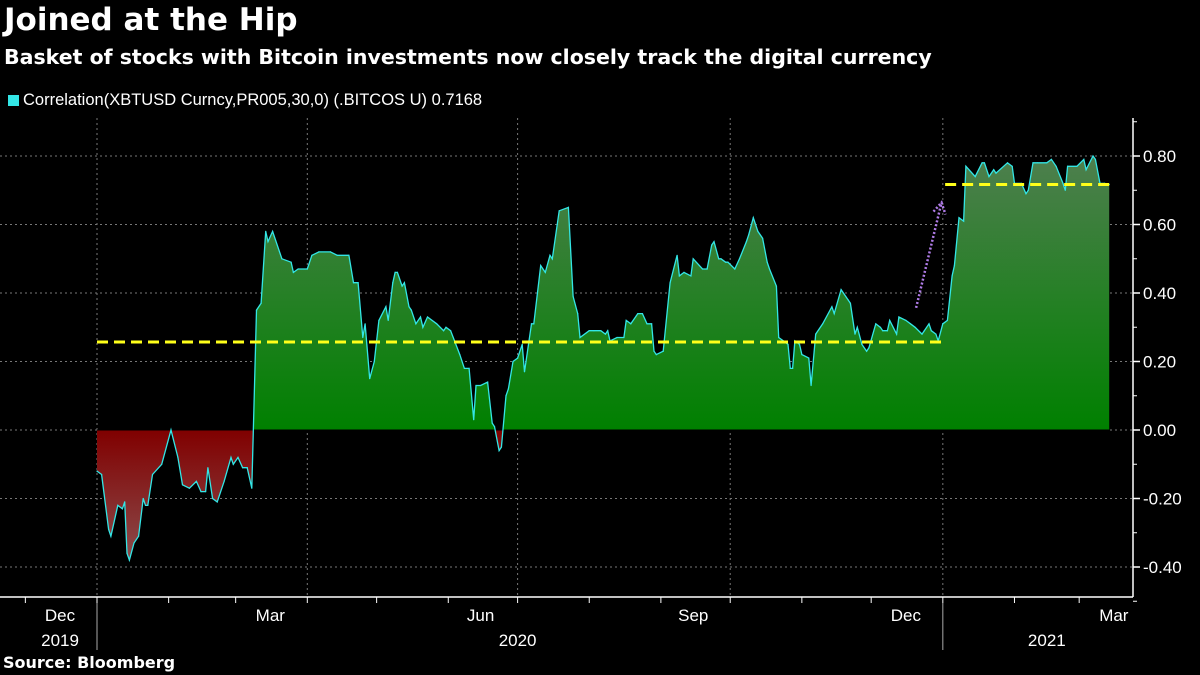  Describe the element at coordinates (480, 615) in the screenshot. I see `x-month-label: Jun` at that location.